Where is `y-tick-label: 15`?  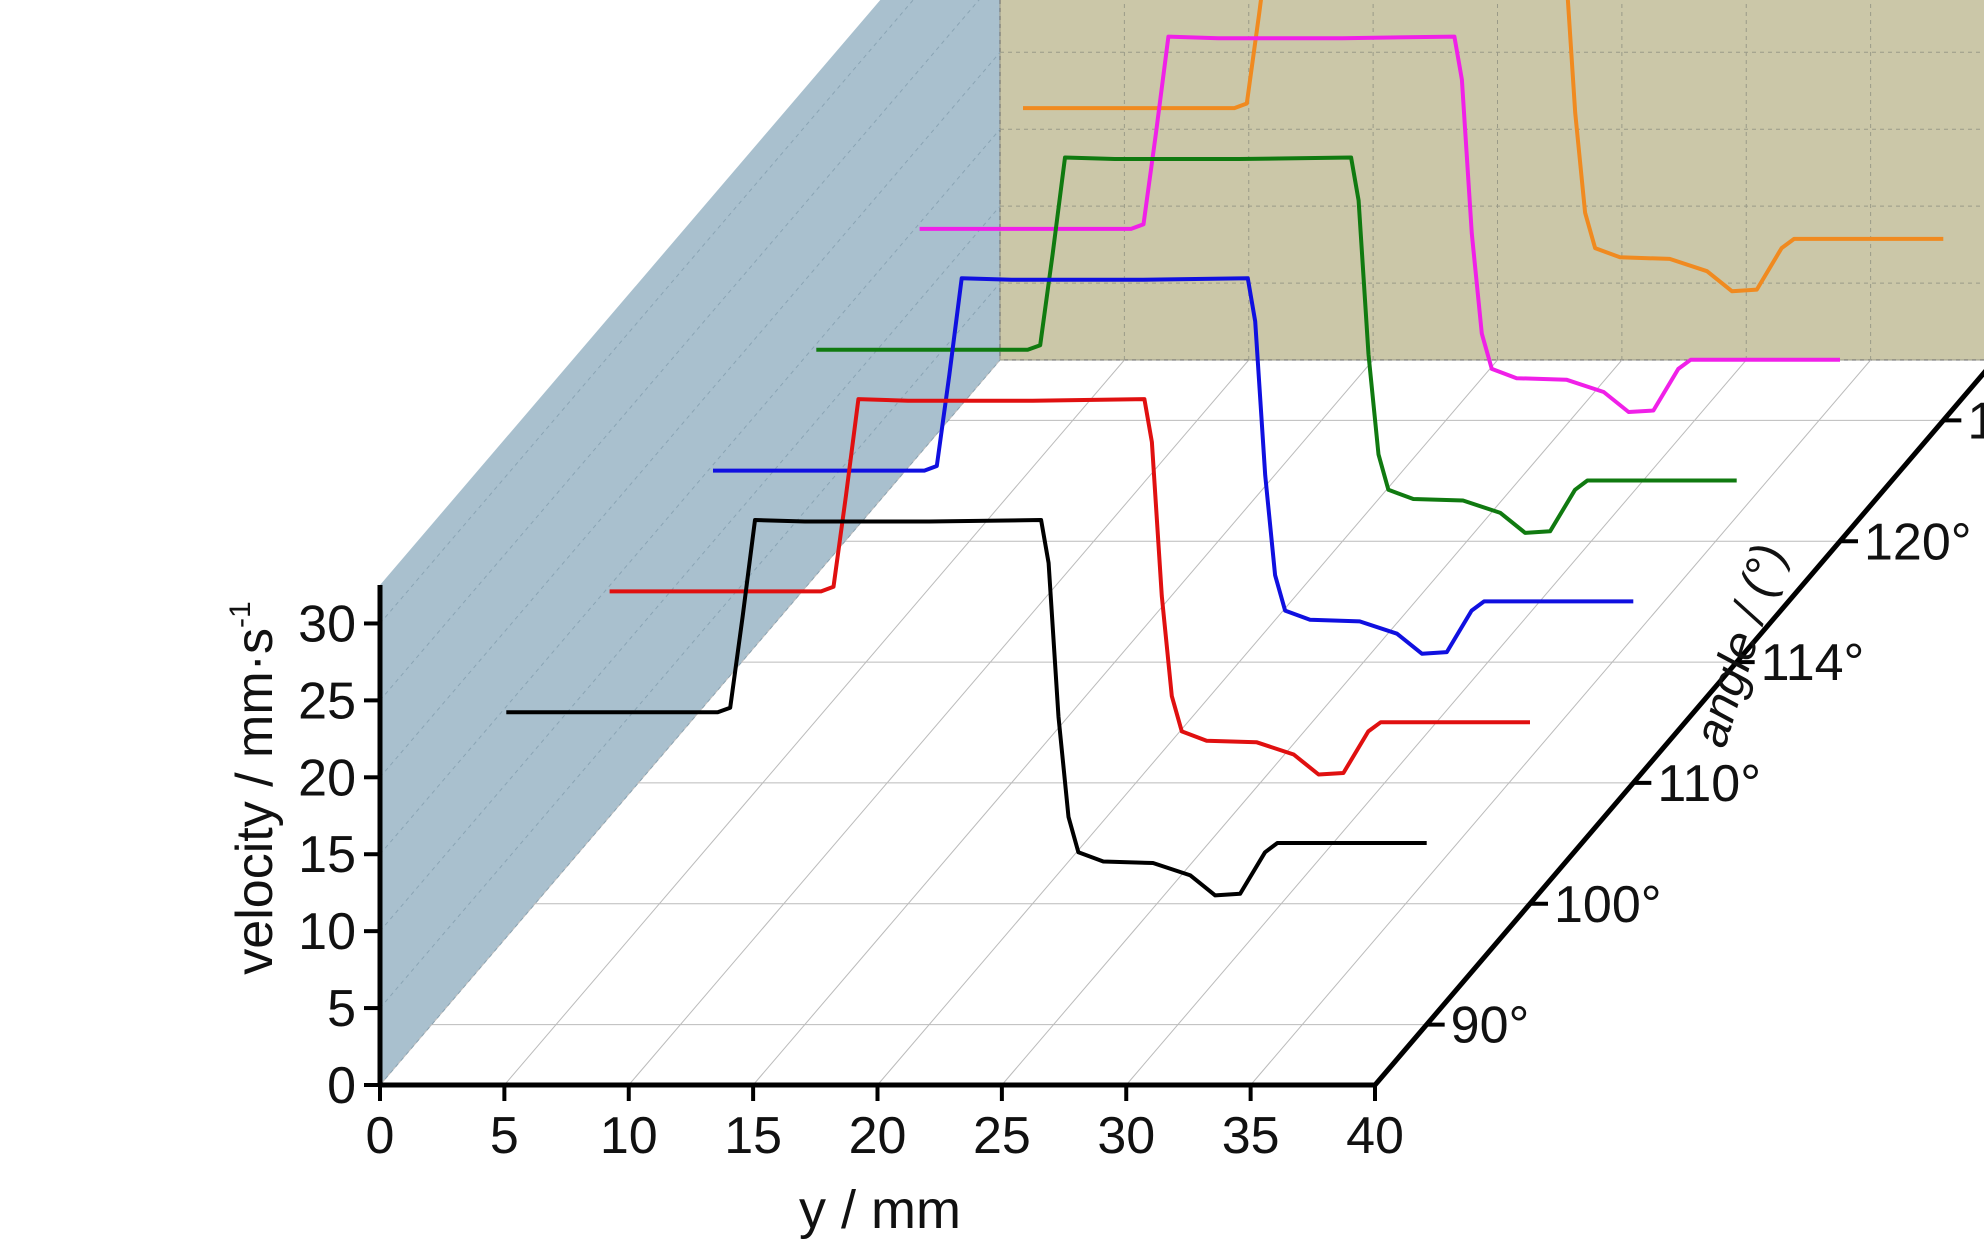
y-tick-label: 15 is located at coordinates (327, 855).